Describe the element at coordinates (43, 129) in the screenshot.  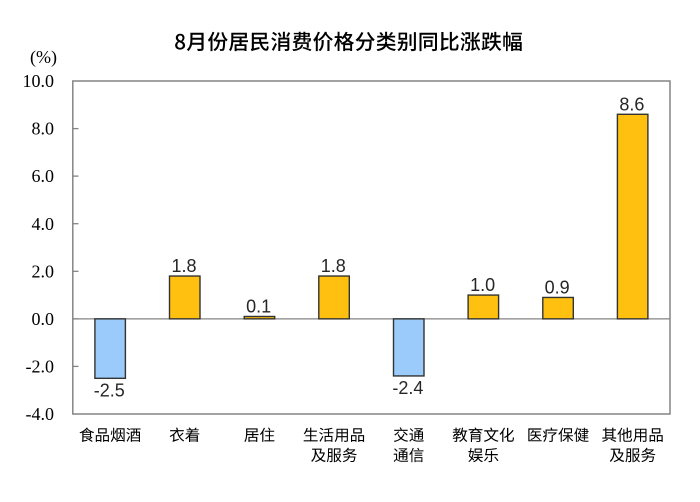
I see `svg-text: 8.0` at that location.